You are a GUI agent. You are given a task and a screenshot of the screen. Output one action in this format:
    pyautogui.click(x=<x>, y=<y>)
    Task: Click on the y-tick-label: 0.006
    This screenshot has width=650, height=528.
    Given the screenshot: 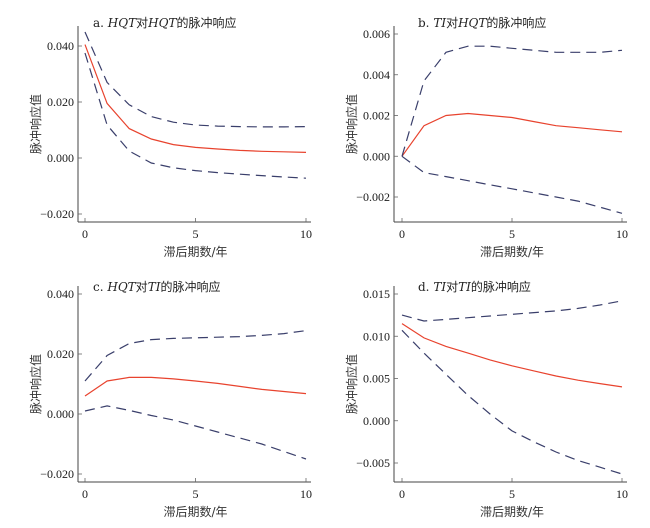 What is the action you would take?
    pyautogui.click(x=376, y=34)
    